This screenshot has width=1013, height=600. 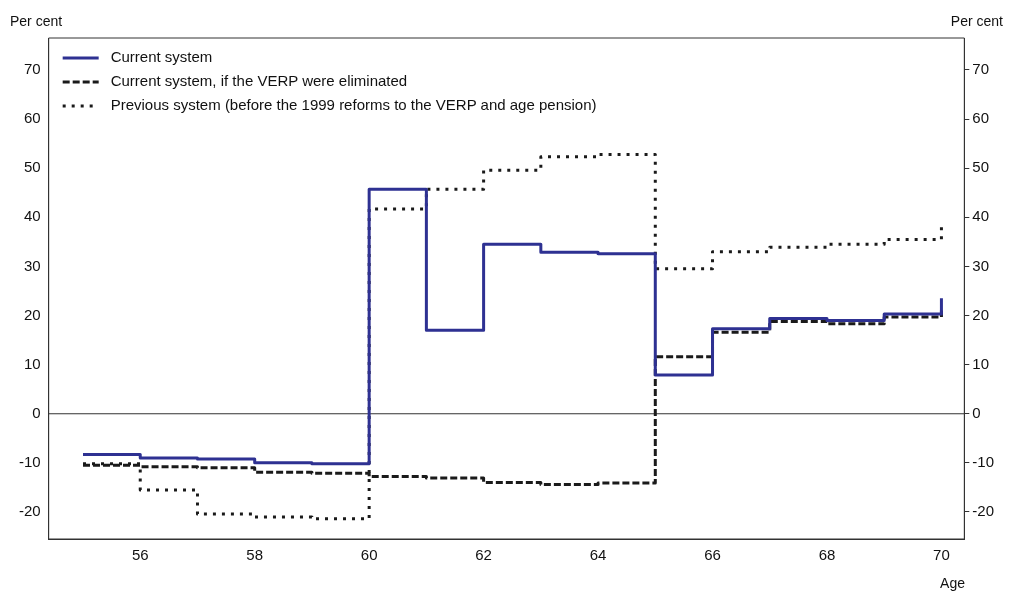 I want to click on x-tick-label: 70, so click(x=941, y=555).